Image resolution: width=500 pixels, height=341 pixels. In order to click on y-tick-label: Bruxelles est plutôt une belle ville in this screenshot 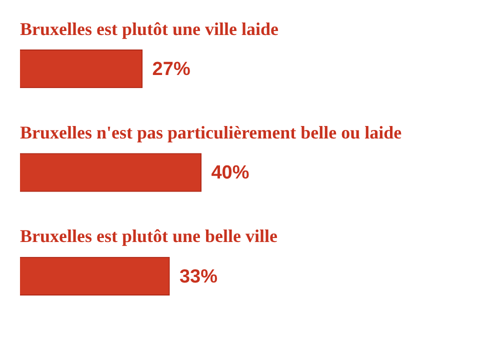, I will do `click(149, 236)`.